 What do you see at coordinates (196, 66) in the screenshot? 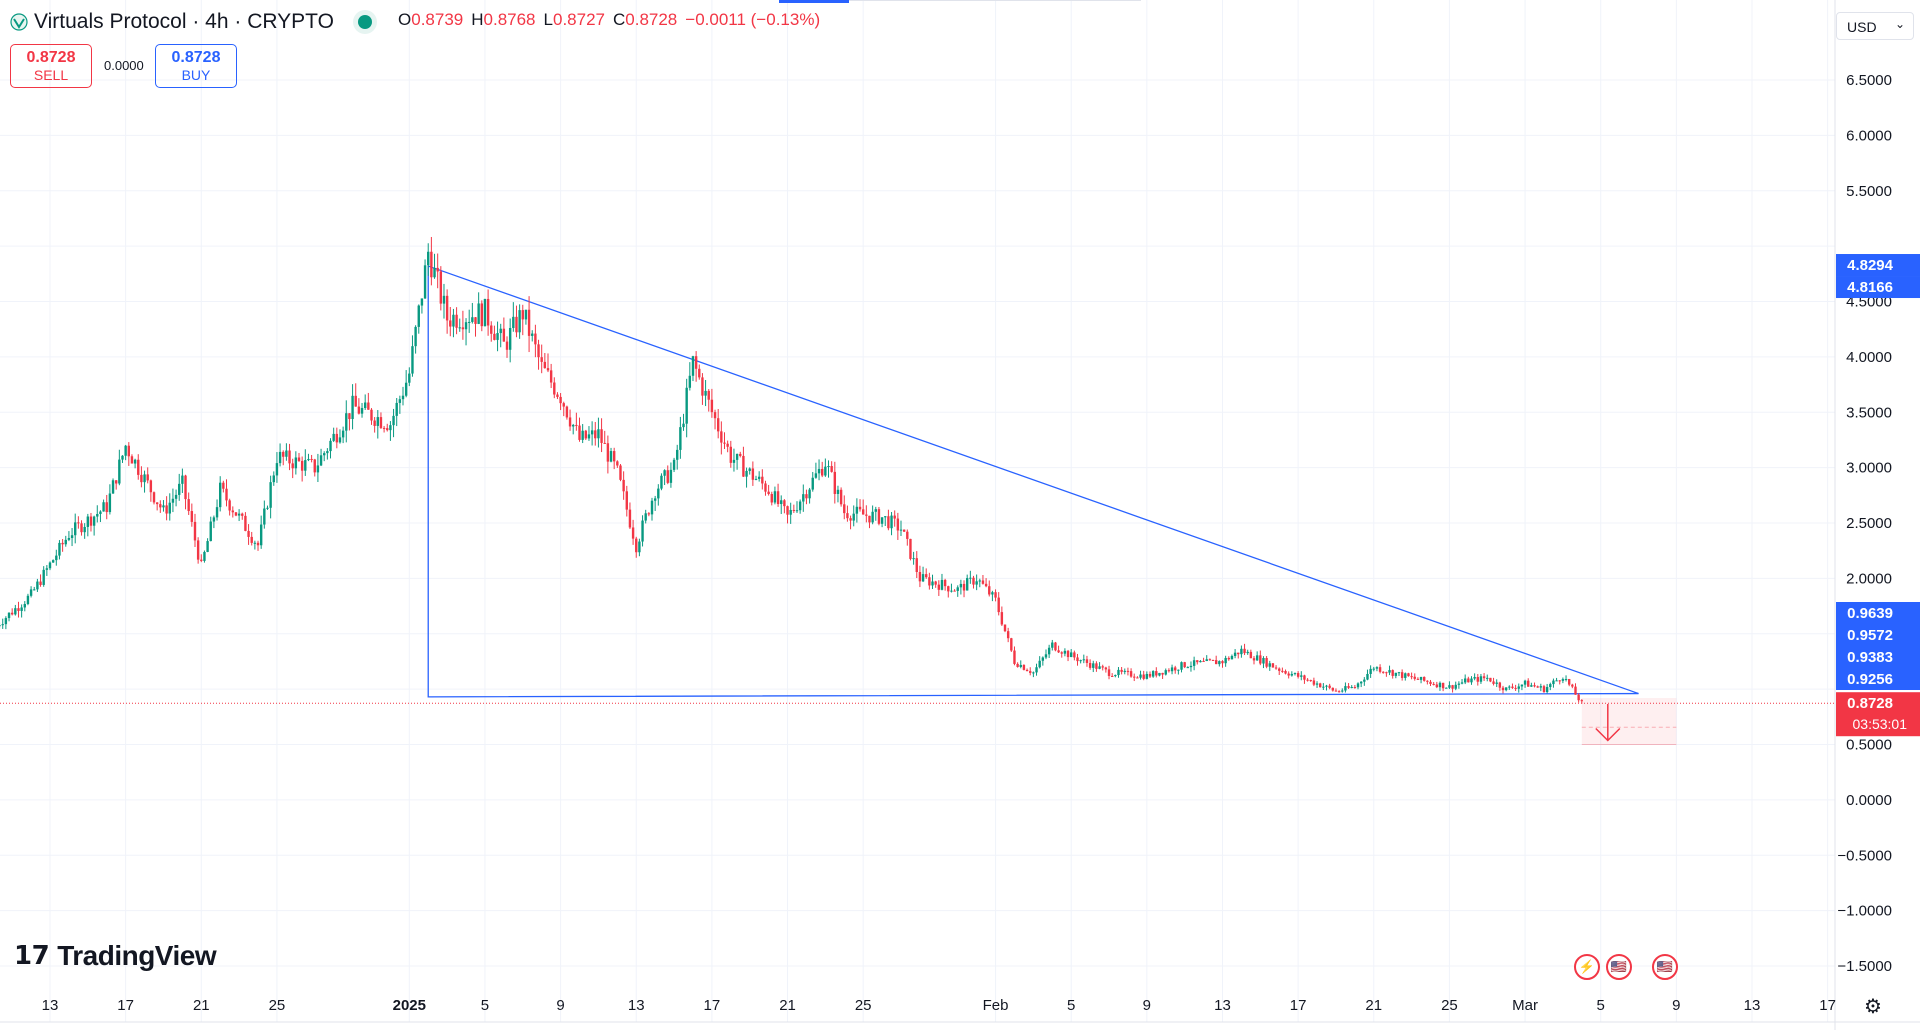
I see `buy-button: 0.8728 BUY` at bounding box center [196, 66].